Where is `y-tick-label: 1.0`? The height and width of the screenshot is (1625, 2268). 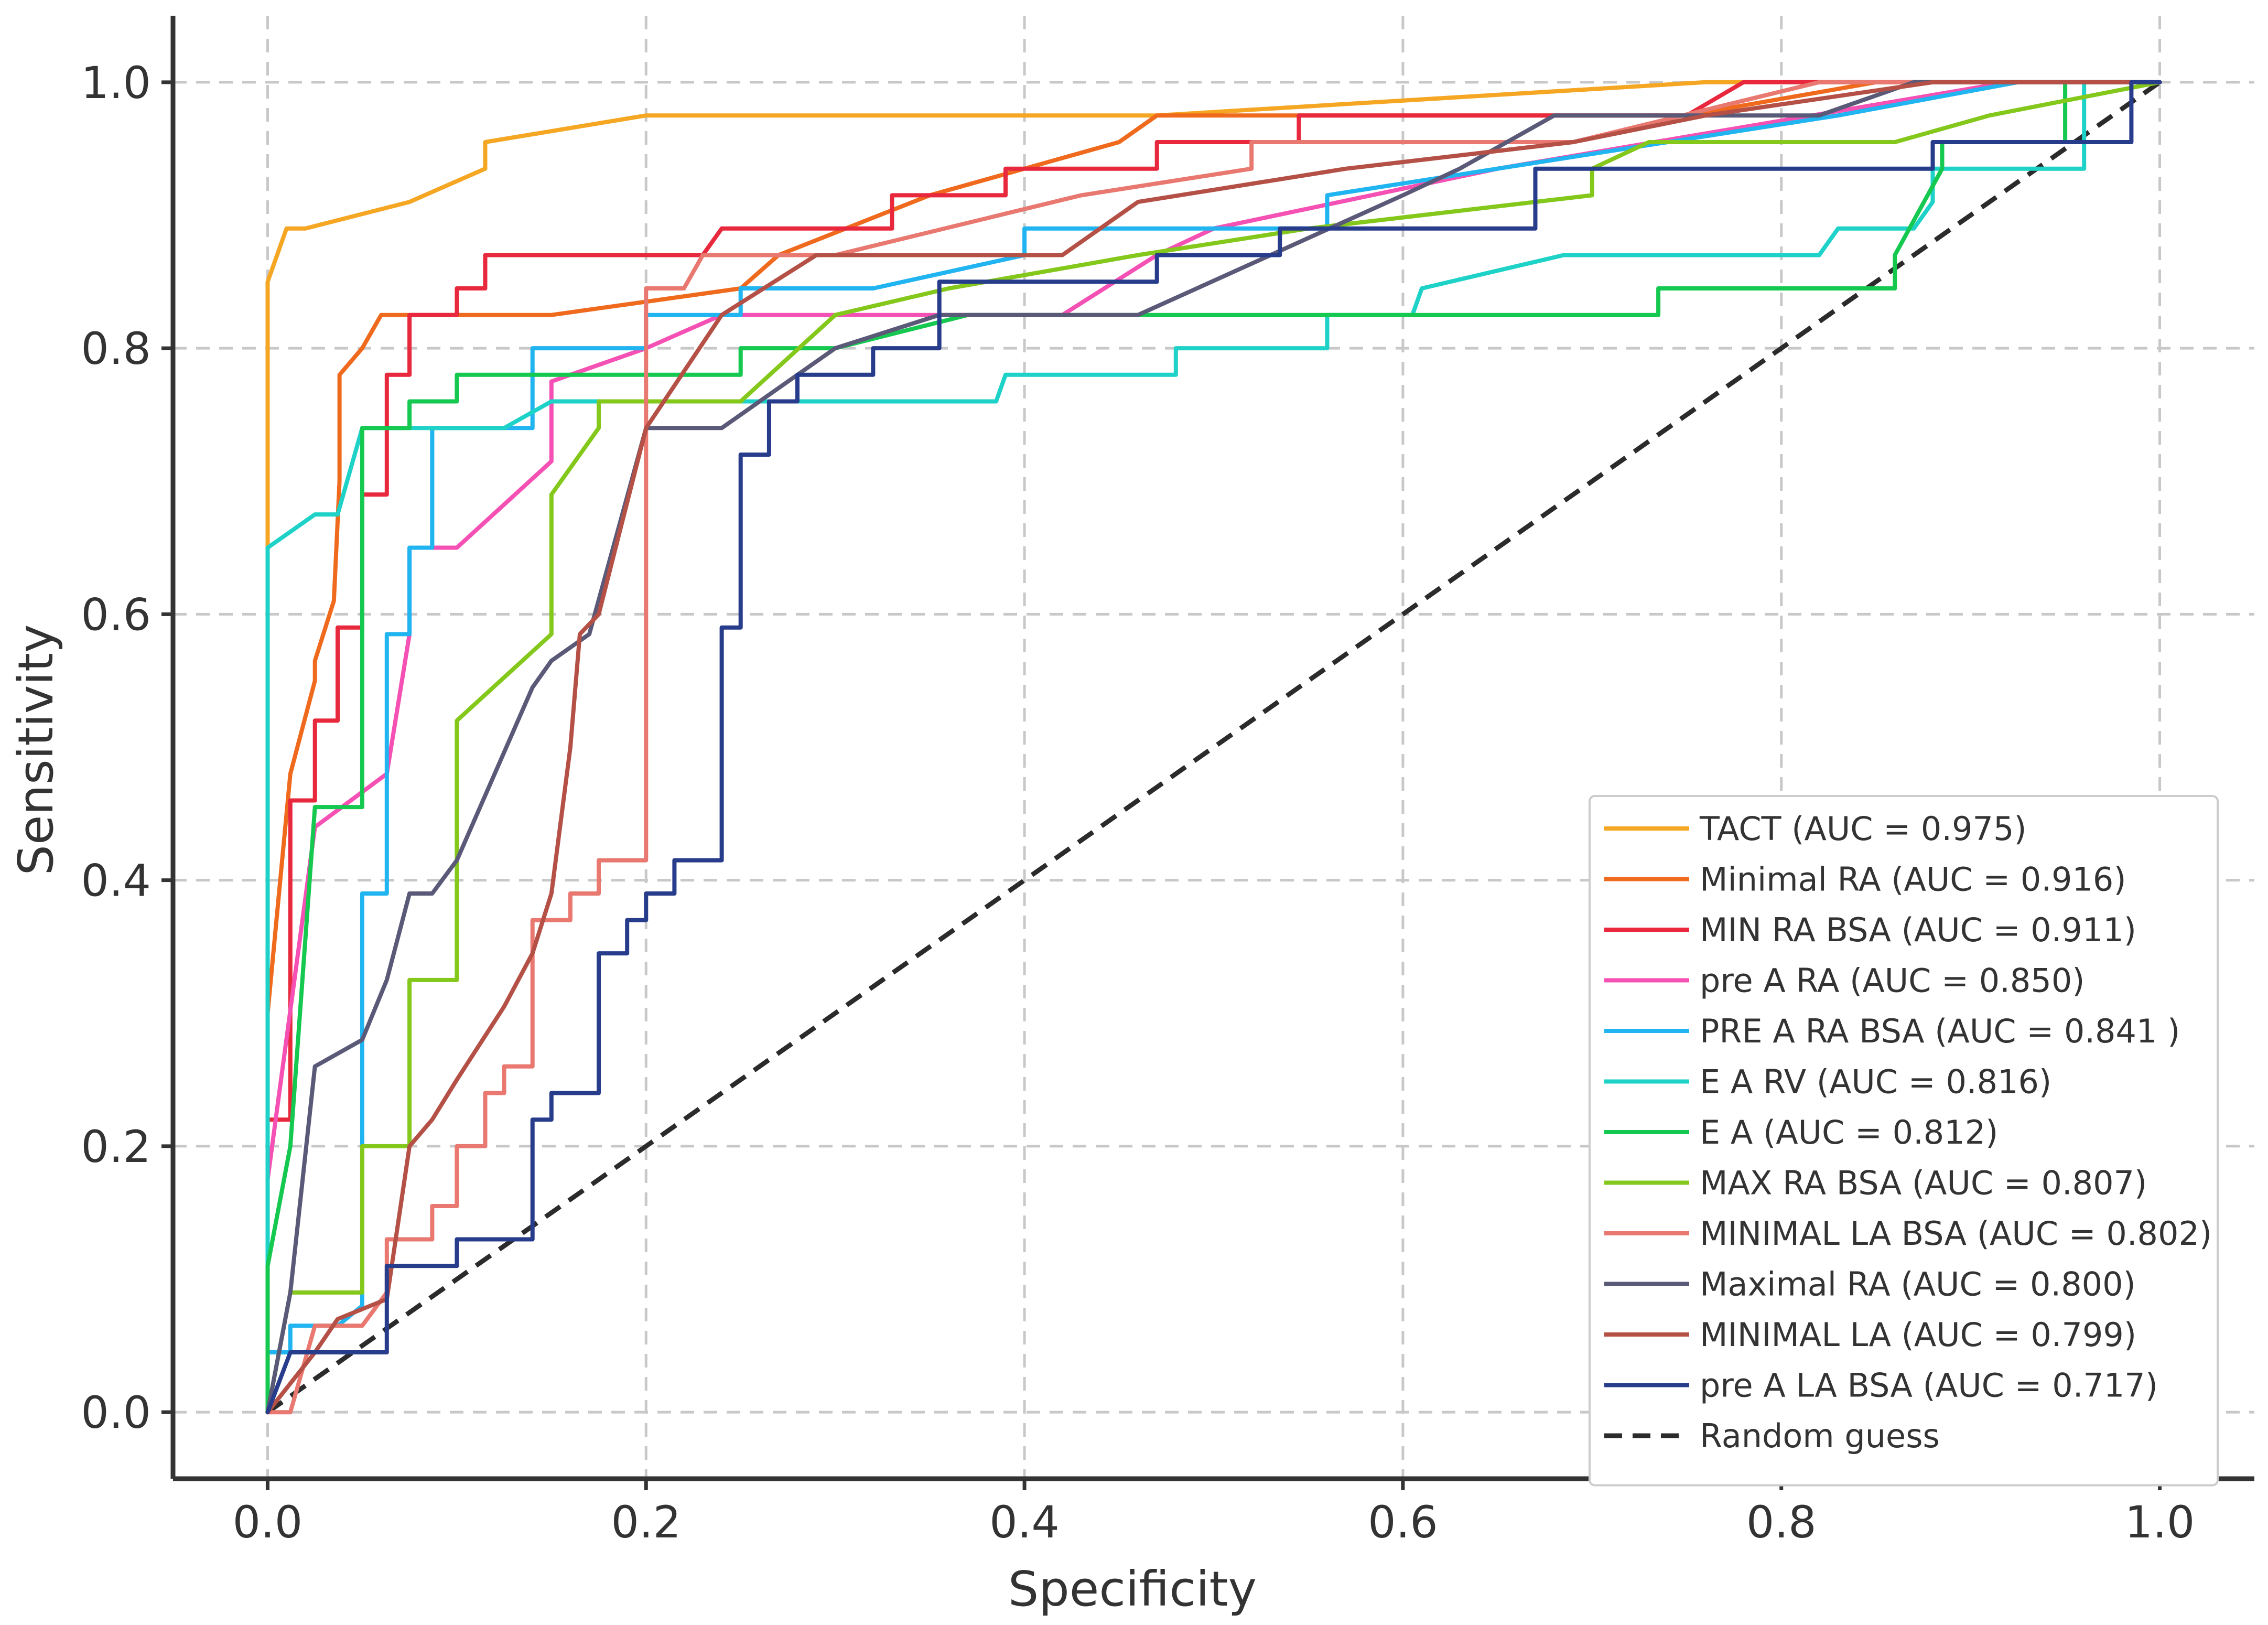 y-tick-label: 1.0 is located at coordinates (116, 83).